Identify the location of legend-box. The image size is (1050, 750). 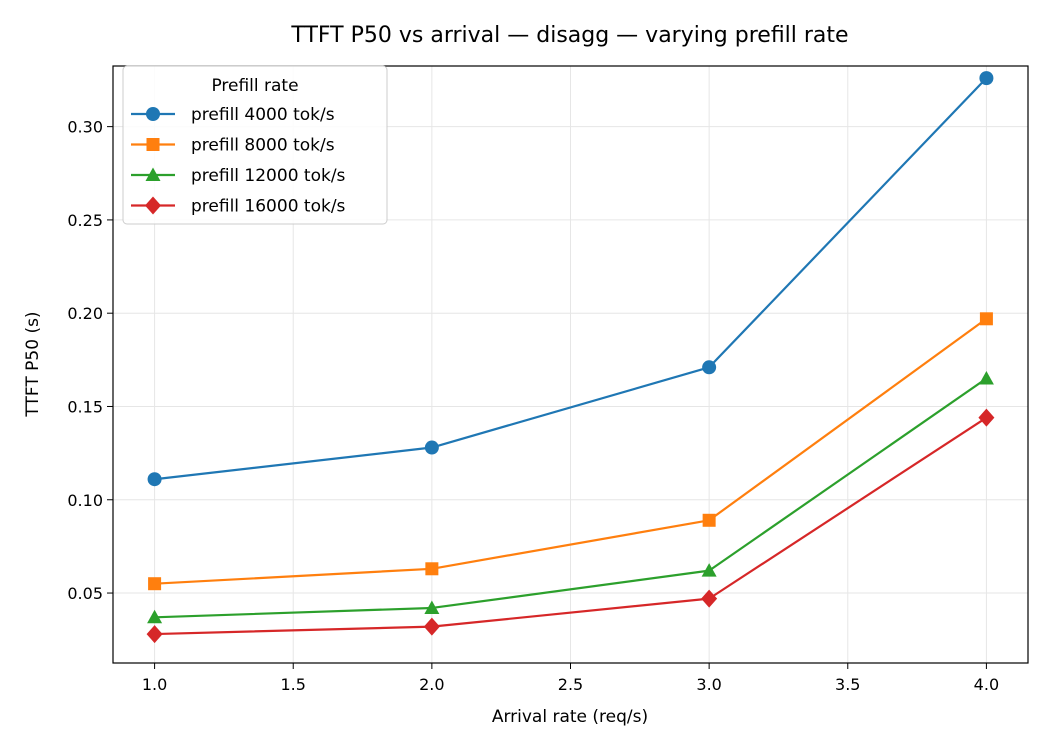
(255, 145).